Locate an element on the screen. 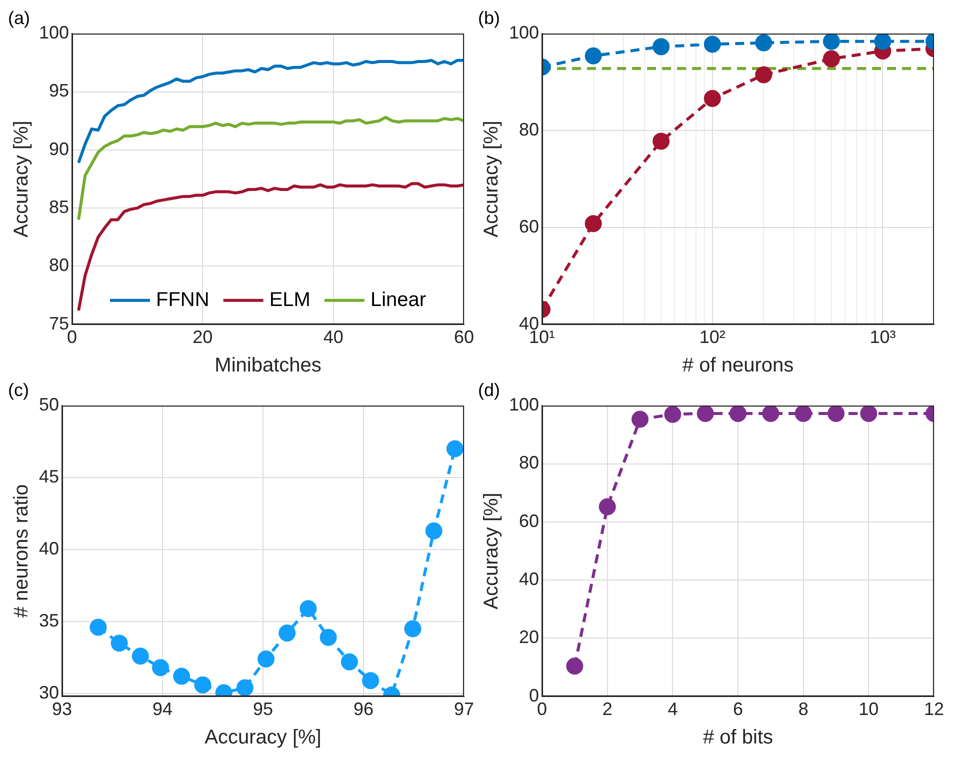 The image size is (956, 762). legend-label: FFNN is located at coordinates (183, 299).